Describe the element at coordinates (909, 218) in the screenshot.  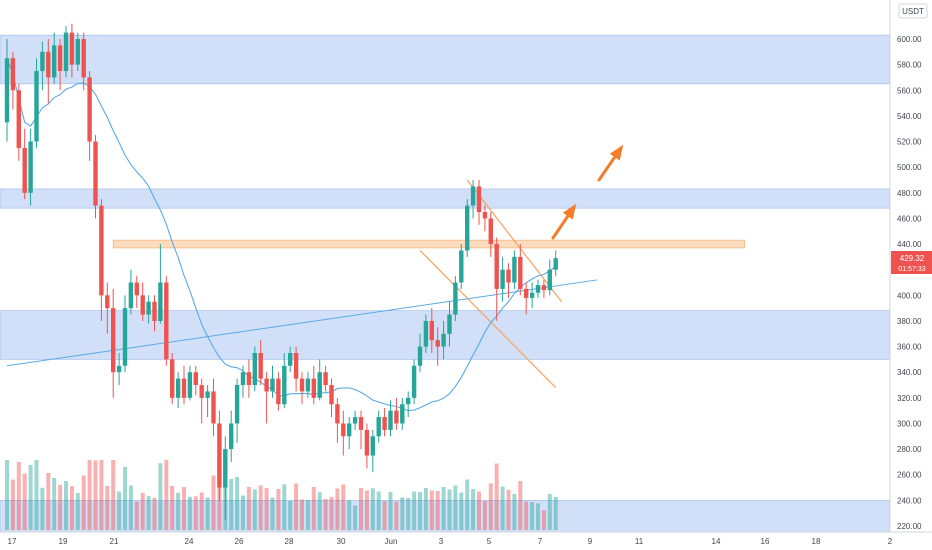
I see `price-tick-label: 460.00` at that location.